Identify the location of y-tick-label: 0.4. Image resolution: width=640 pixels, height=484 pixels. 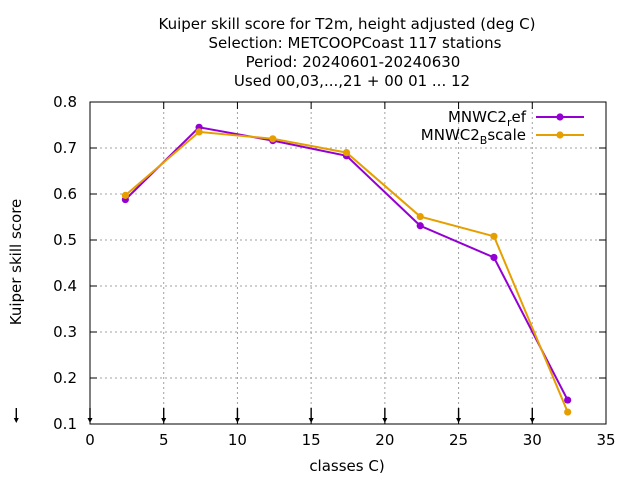
(65, 286).